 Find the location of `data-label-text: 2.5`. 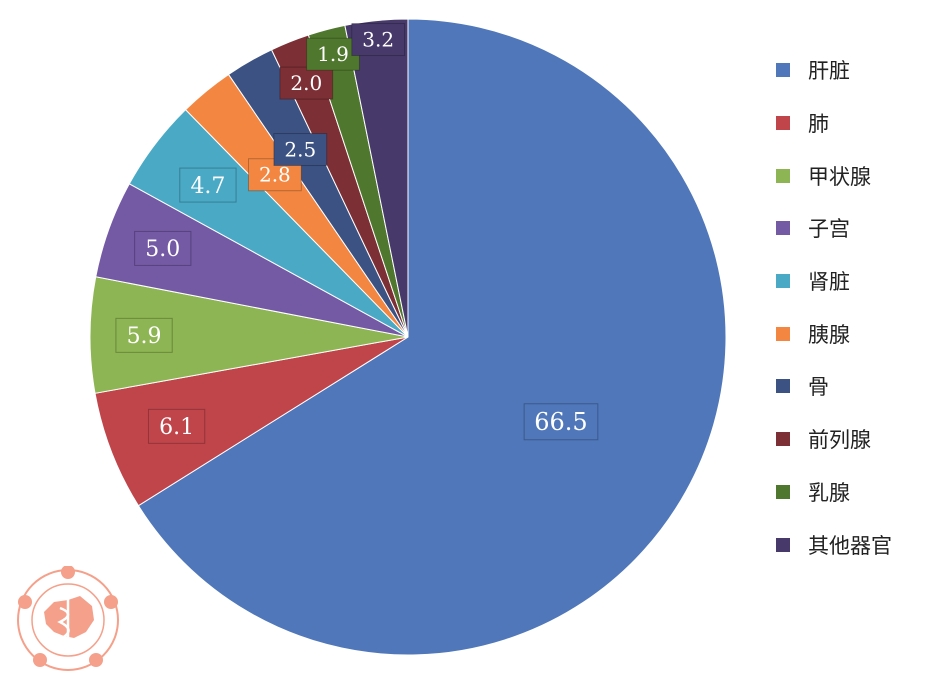

data-label-text: 2.5 is located at coordinates (300, 150).